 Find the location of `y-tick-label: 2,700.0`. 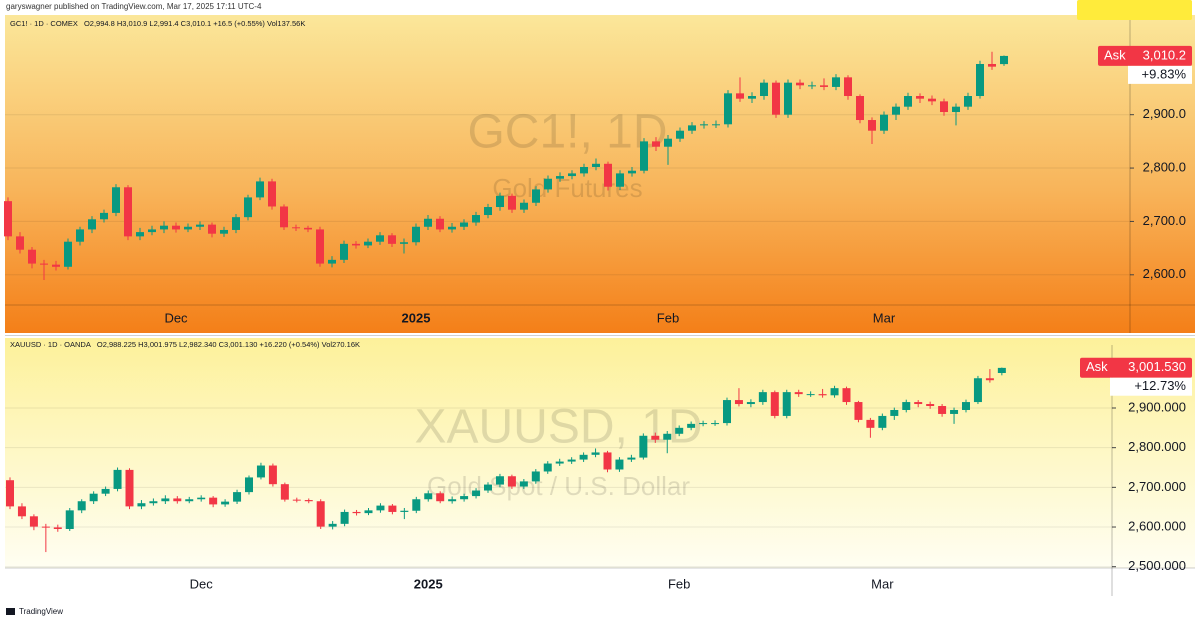

y-tick-label: 2,700.0 is located at coordinates (1164, 220).